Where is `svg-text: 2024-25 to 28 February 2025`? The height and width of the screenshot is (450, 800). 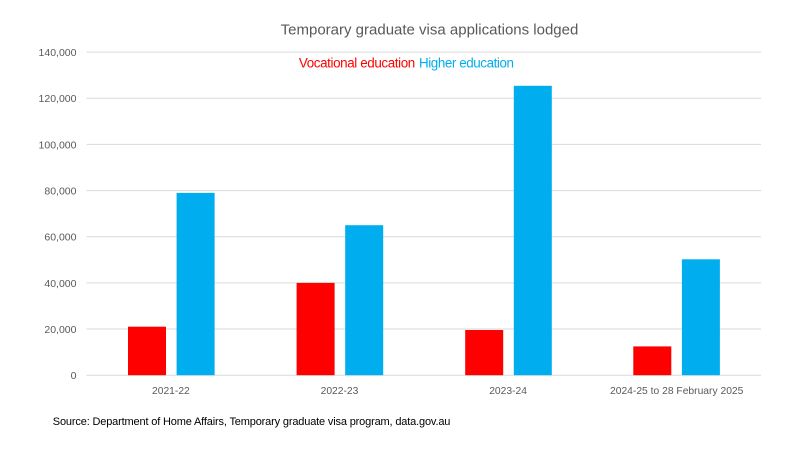
svg-text: 2024-25 to 28 February 2025 is located at coordinates (677, 391).